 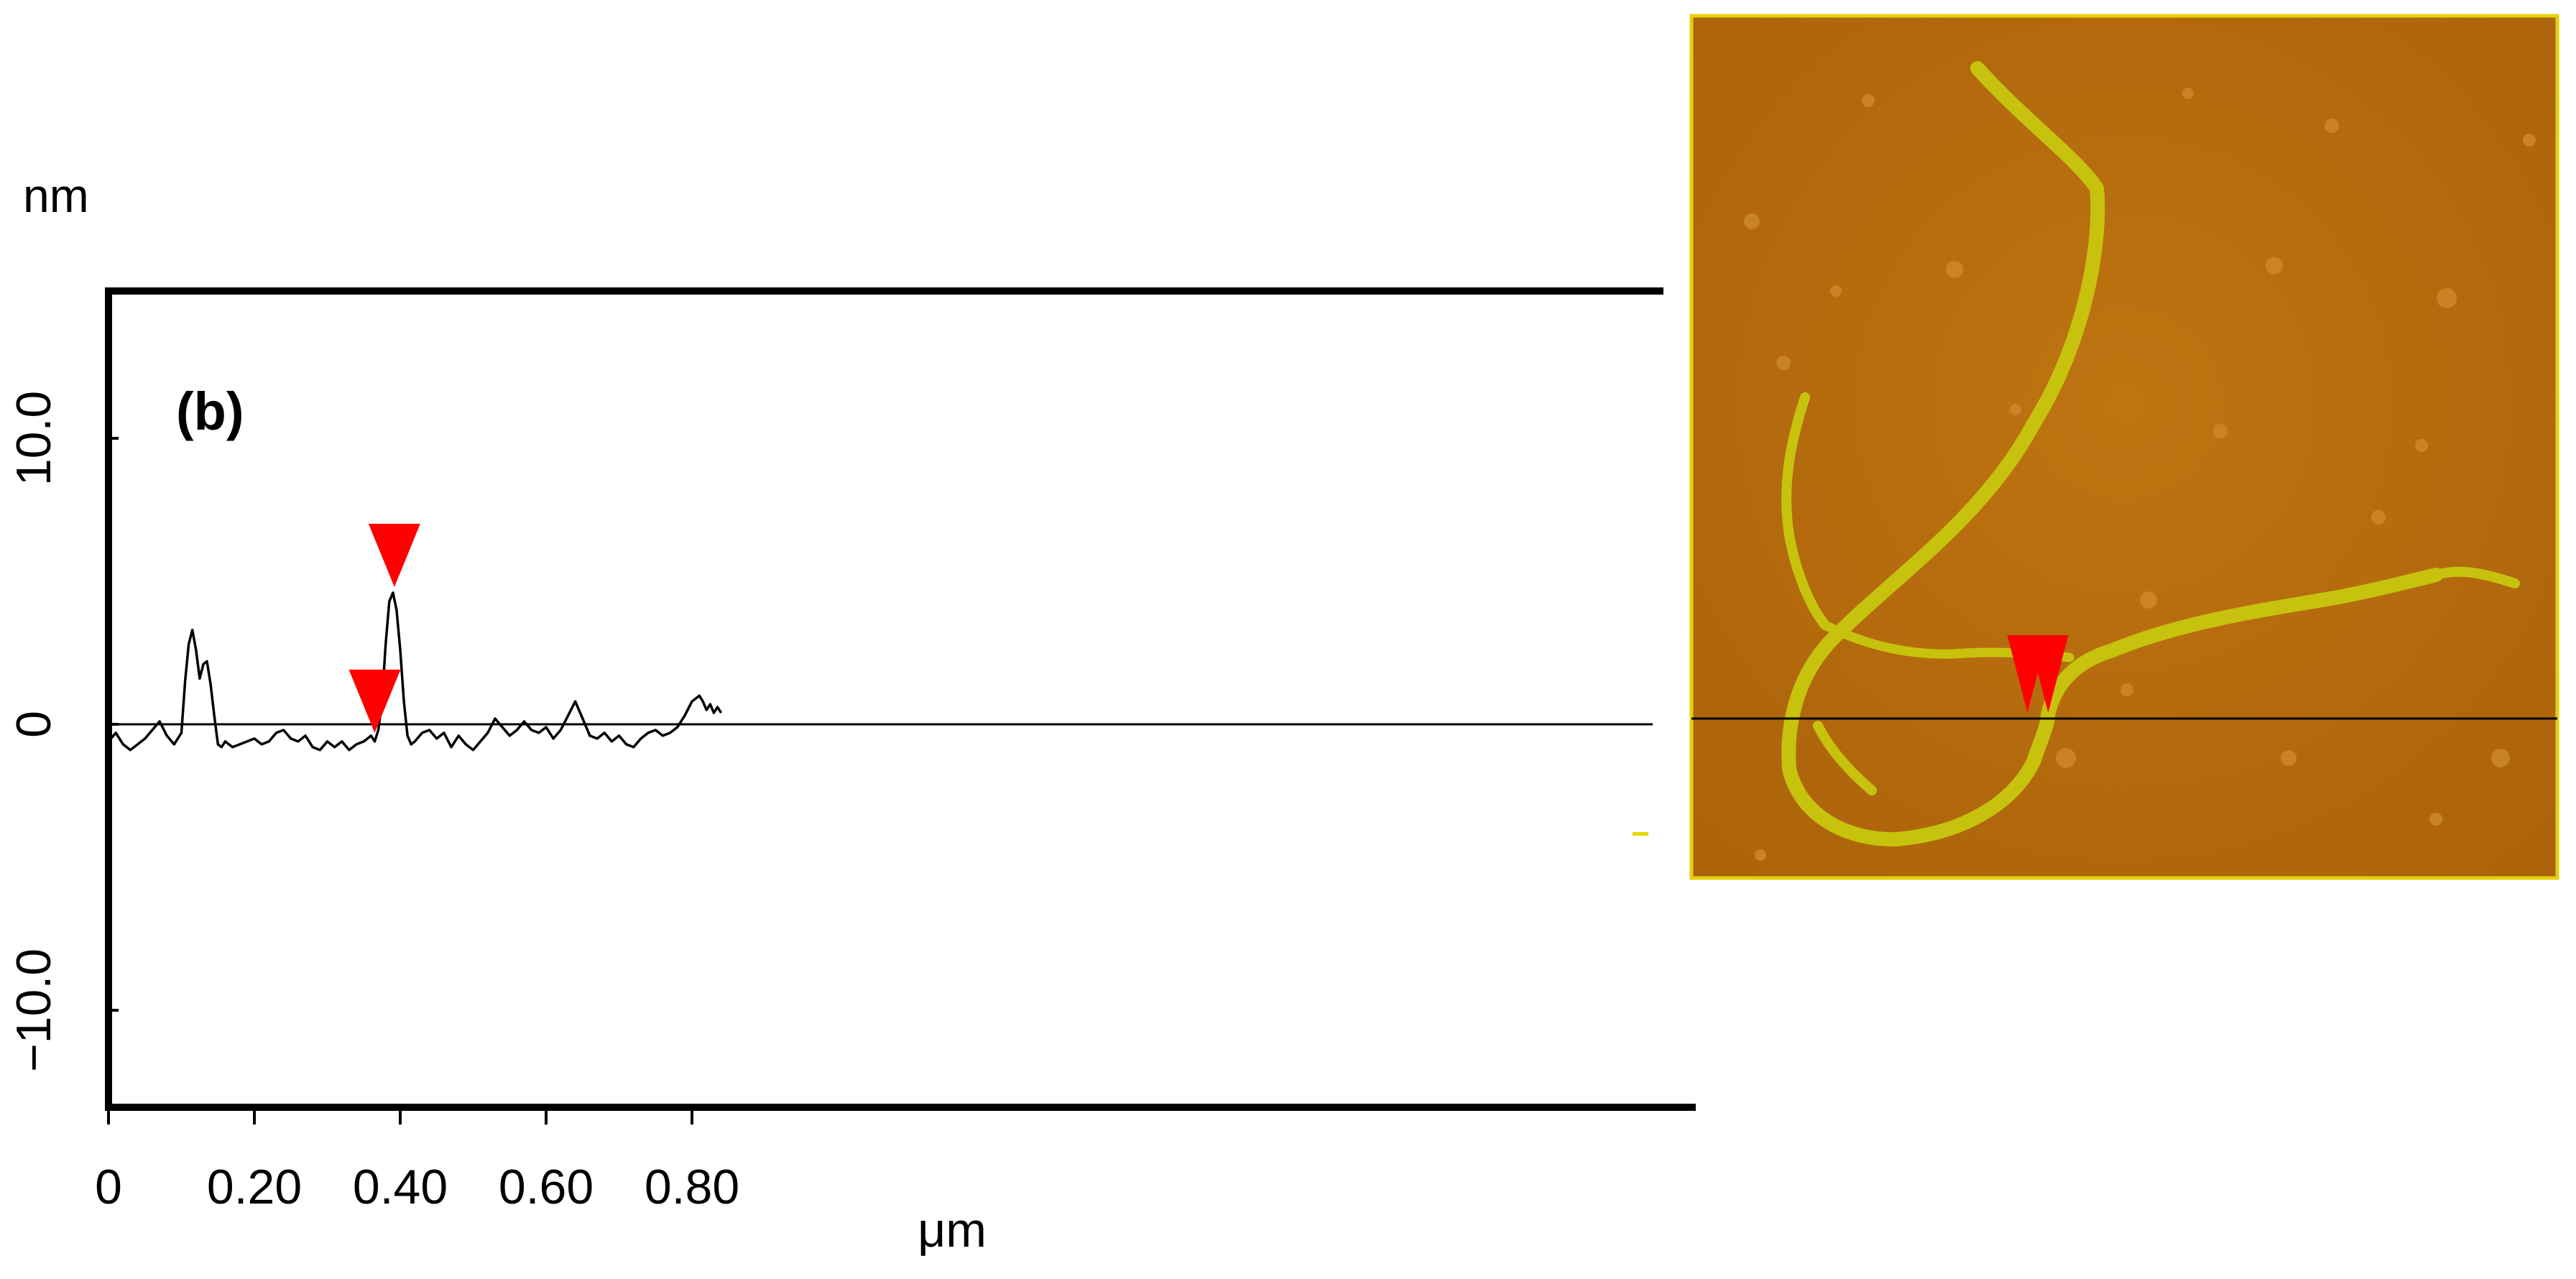 What do you see at coordinates (375, 701) in the screenshot?
I see `profile-marker-left` at bounding box center [375, 701].